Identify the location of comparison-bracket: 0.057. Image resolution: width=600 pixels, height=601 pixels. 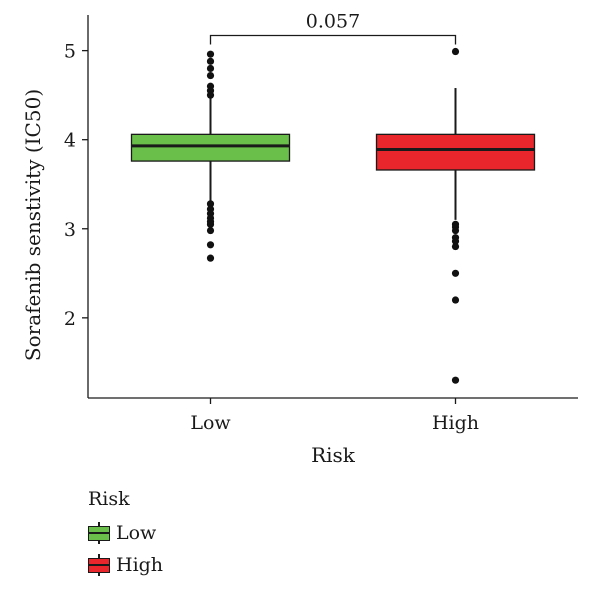
(333, 27).